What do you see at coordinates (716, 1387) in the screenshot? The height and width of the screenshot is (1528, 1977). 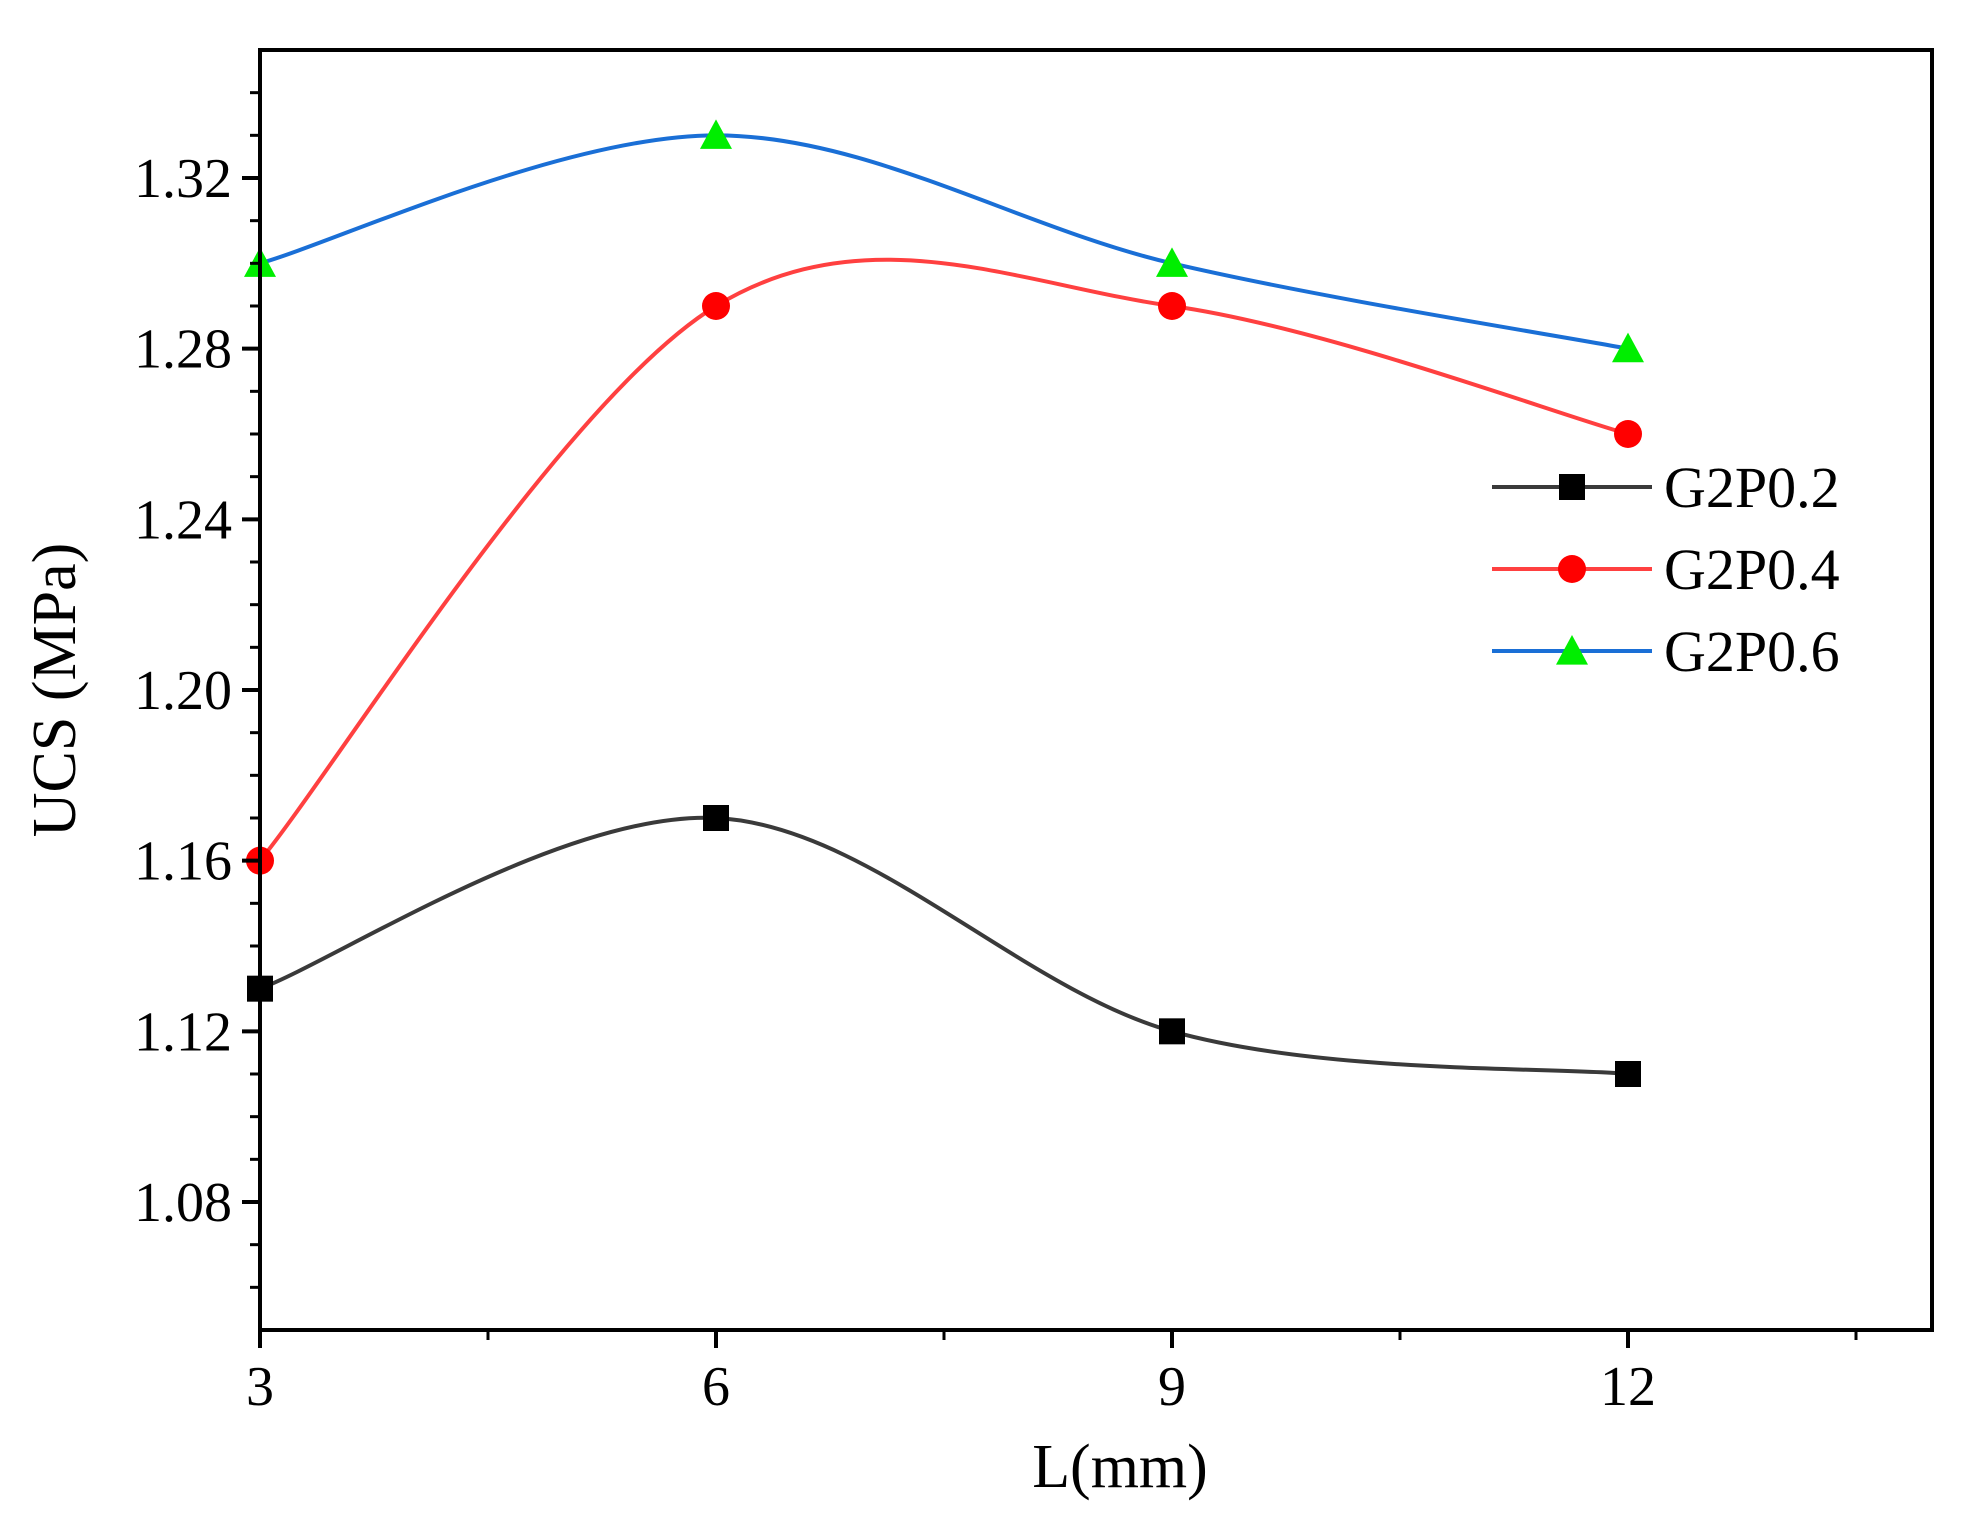 I see `x-tick-label: 6` at bounding box center [716, 1387].